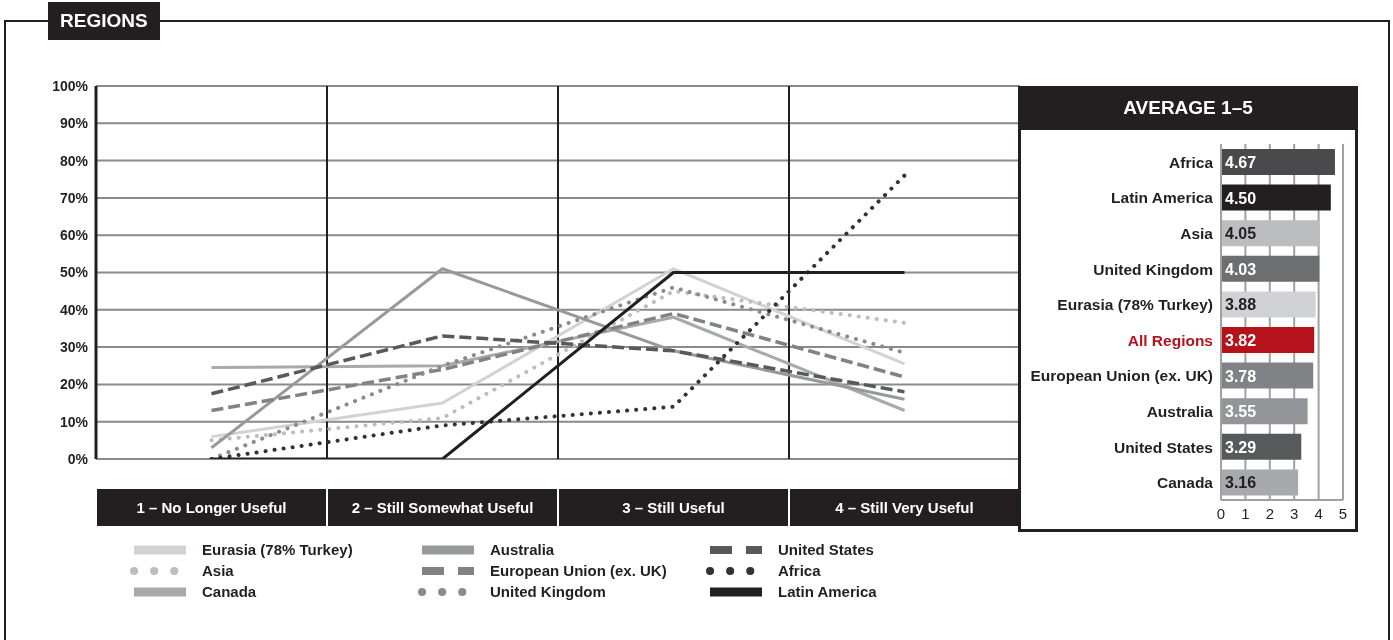  What do you see at coordinates (1241, 447) in the screenshot?
I see `data-label: 3.29` at bounding box center [1241, 447].